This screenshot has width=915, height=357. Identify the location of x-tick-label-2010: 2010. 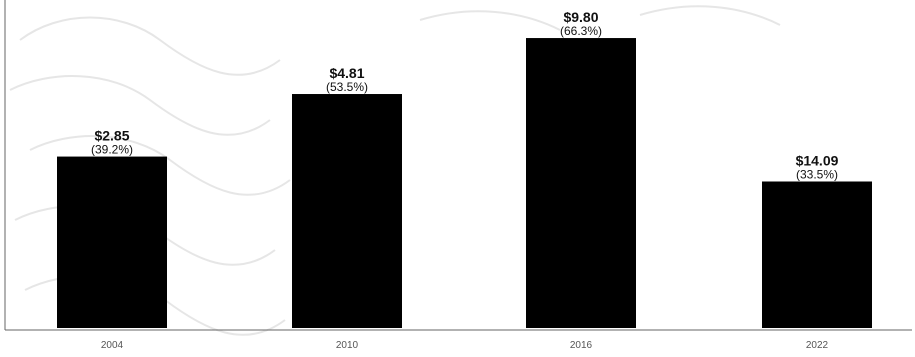
(347, 345).